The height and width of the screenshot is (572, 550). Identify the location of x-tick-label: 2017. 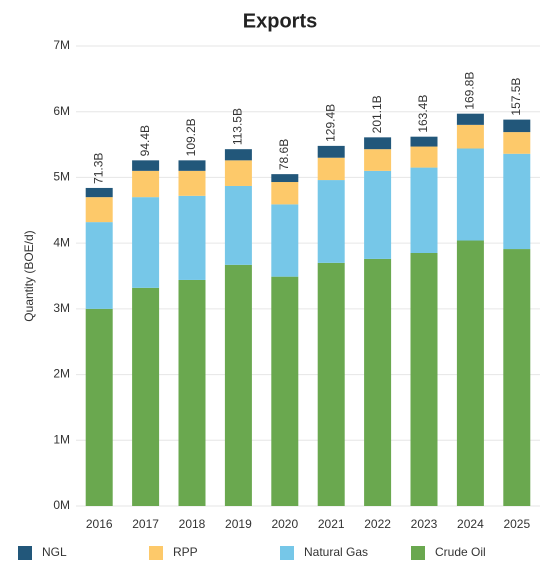
(145, 524).